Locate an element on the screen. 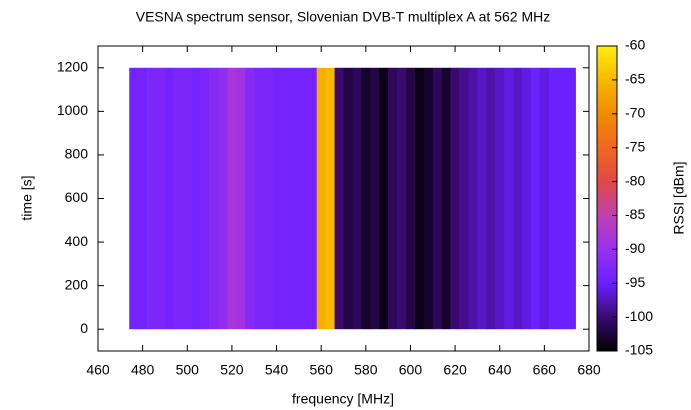 Image resolution: width=691 pixels, height=410 pixels. colorbar-tick-label: -65 is located at coordinates (635, 79).